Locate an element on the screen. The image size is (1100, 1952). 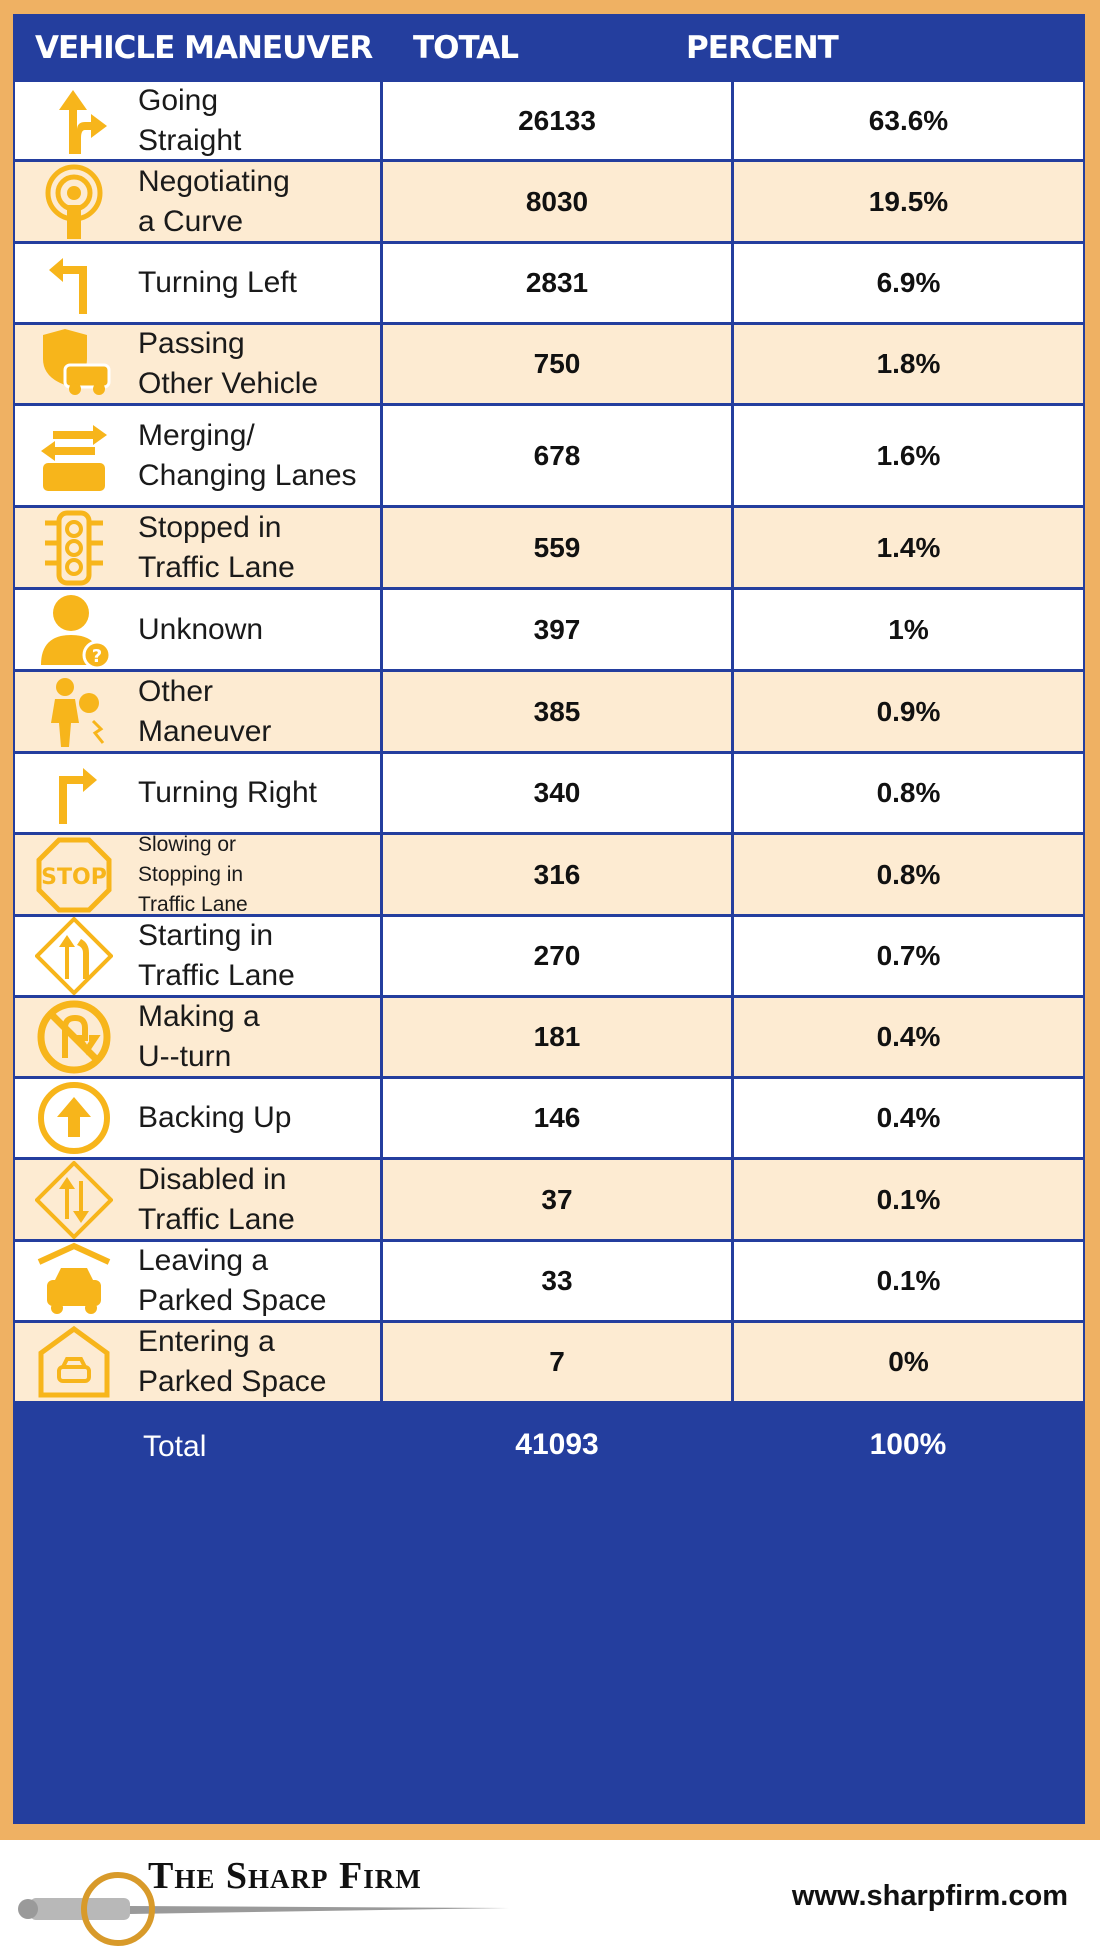
percent-cell: 1.8% is located at coordinates (908, 364).